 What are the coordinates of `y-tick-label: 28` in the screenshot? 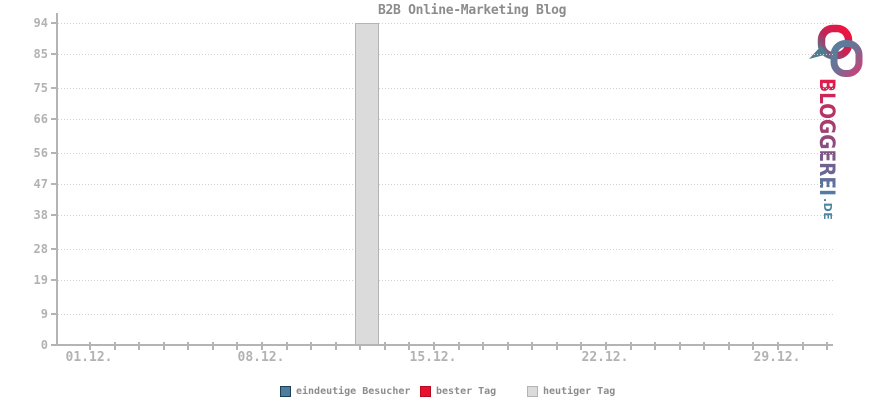 It's located at (40, 249).